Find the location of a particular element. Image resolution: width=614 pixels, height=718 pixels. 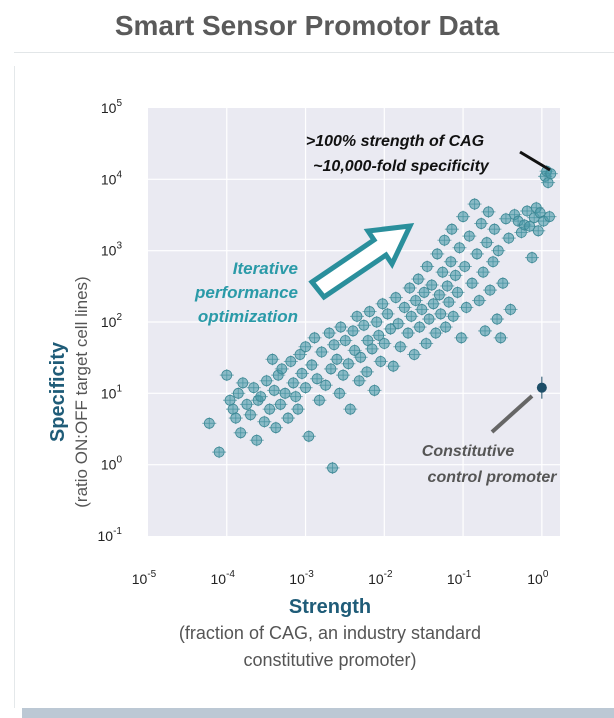

control-annotation-line-2: control promoter is located at coordinates (493, 477).